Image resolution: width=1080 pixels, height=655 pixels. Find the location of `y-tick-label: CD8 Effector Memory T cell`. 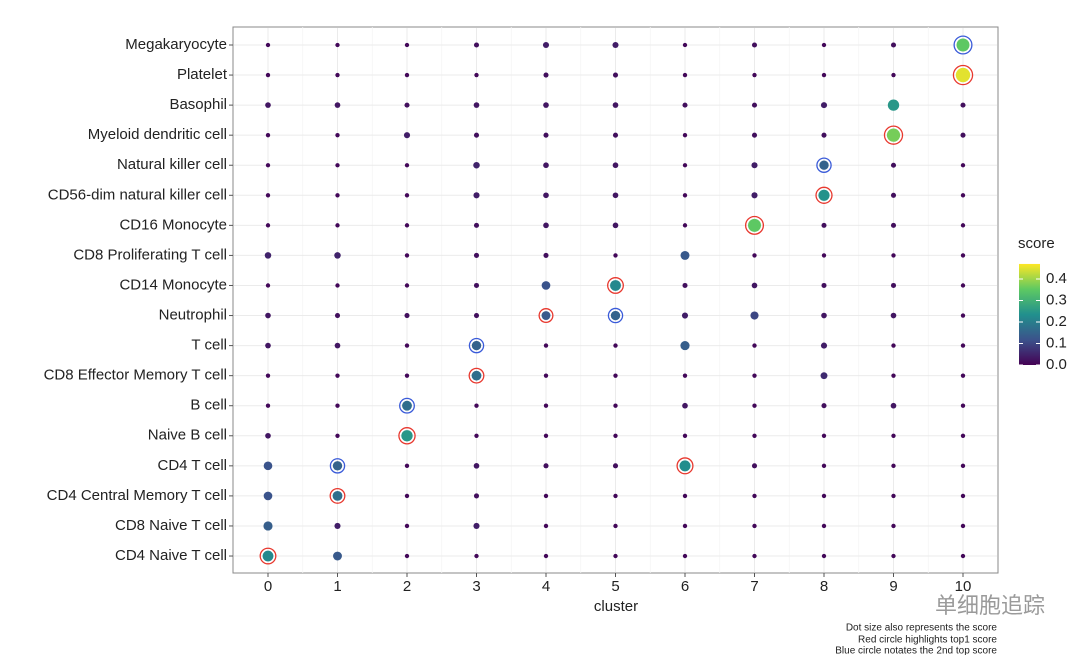

y-tick-label: CD8 Effector Memory T cell is located at coordinates (135, 375).